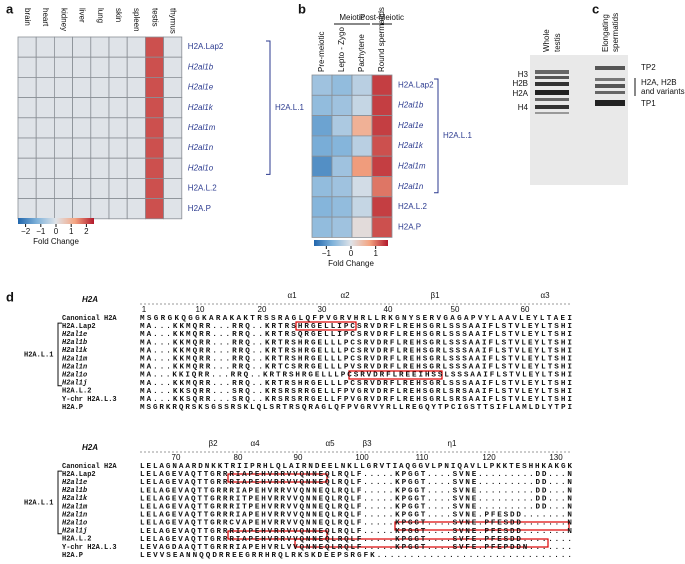 The image size is (685, 564). I want to click on bracket, so click(268, 107).